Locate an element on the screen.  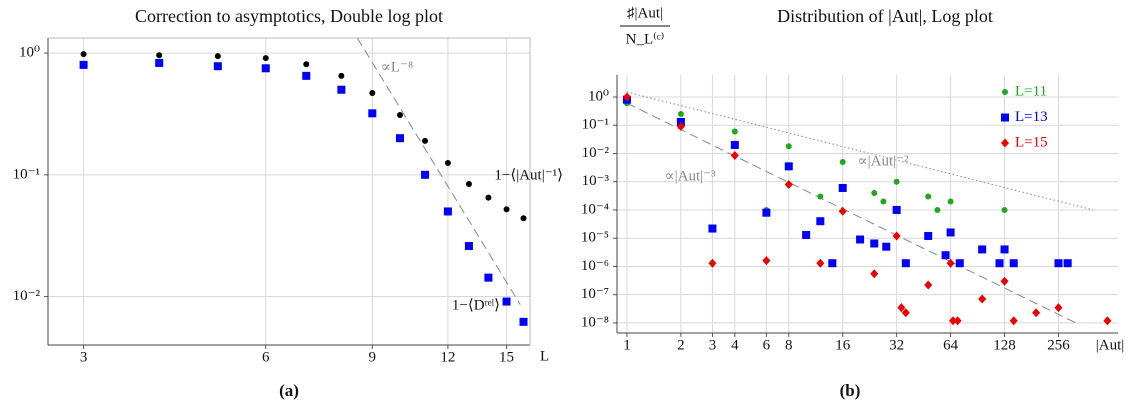
x-axis-label: L is located at coordinates (544, 356).